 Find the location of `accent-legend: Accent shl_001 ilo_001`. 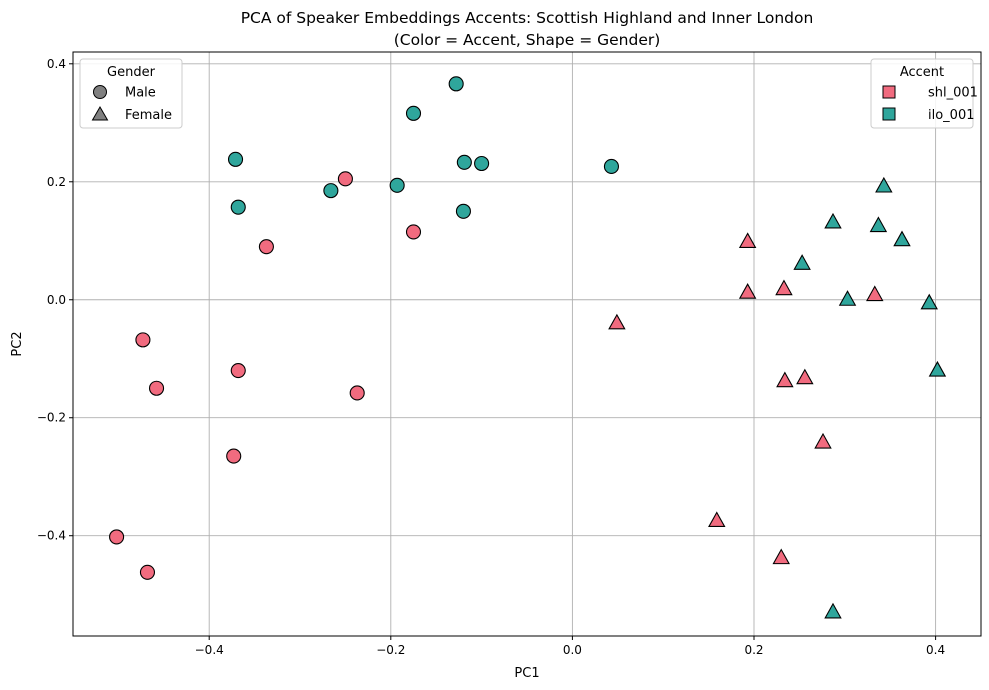

accent-legend: Accent shl_001 ilo_001 is located at coordinates (924, 93).